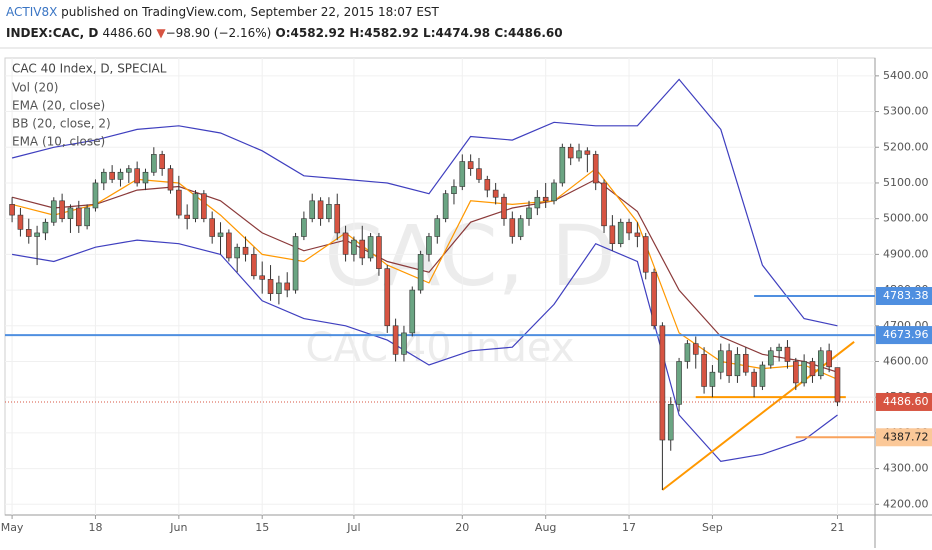 Image resolution: width=932 pixels, height=550 pixels. I want to click on price-tag-label: 4486.60, so click(906, 401).